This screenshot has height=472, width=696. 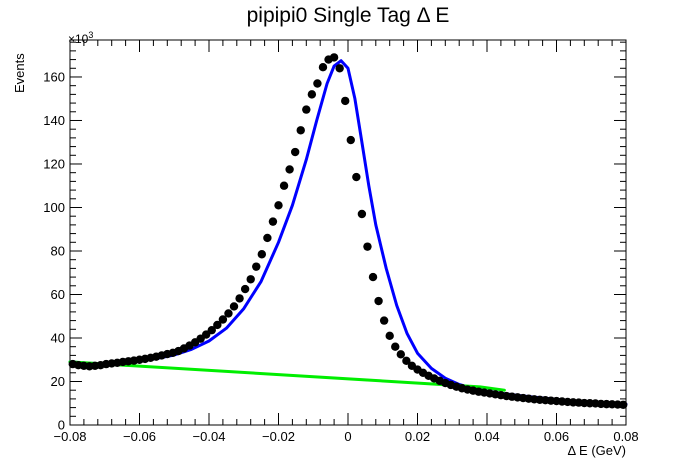 What do you see at coordinates (486, 436) in the screenshot?
I see `x-tick-label: 0.04` at bounding box center [486, 436].